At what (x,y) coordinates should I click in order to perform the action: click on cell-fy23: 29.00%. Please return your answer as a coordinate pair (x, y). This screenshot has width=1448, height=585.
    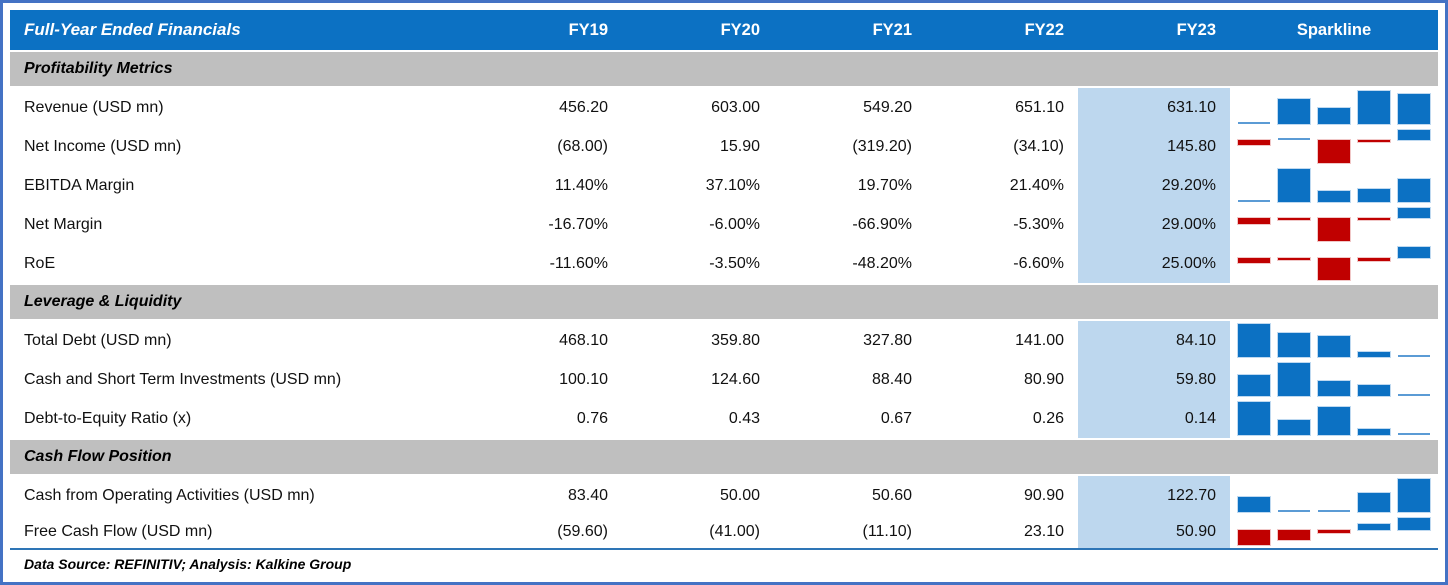
    Looking at the image, I should click on (1154, 224).